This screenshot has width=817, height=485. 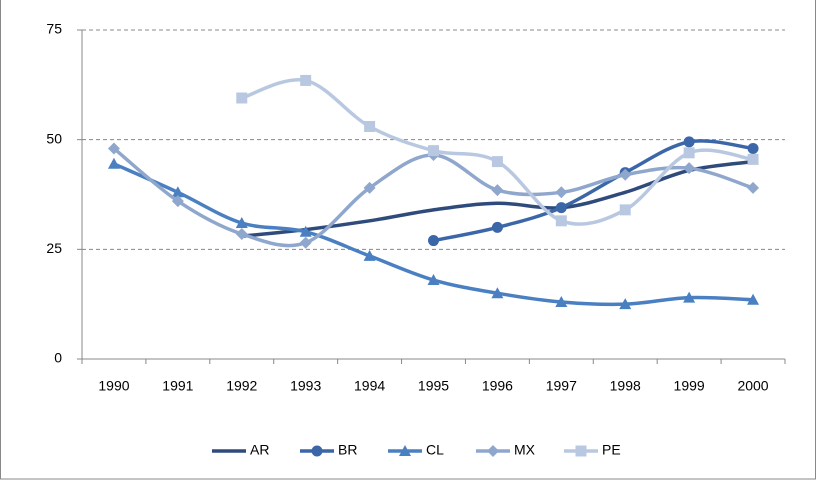 What do you see at coordinates (113, 386) in the screenshot?
I see `x-tick-label: 1990` at bounding box center [113, 386].